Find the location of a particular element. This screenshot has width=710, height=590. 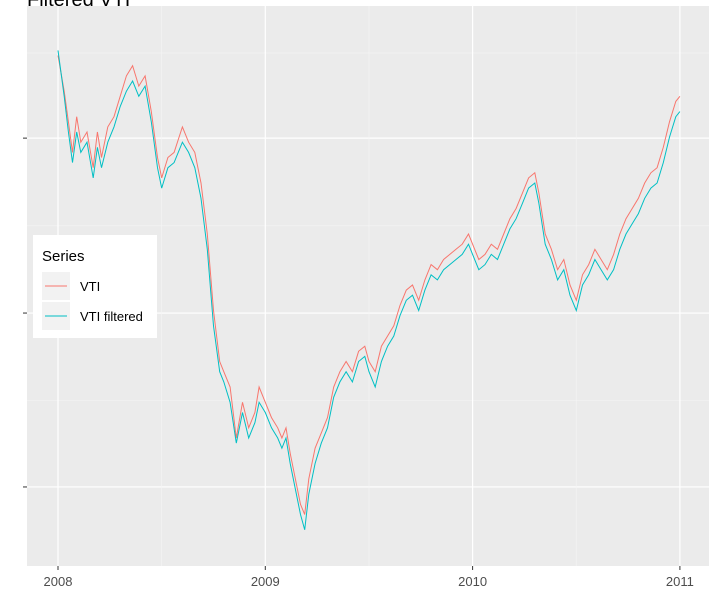

legend-label-vti-filtered: VTI filtered is located at coordinates (111, 316).